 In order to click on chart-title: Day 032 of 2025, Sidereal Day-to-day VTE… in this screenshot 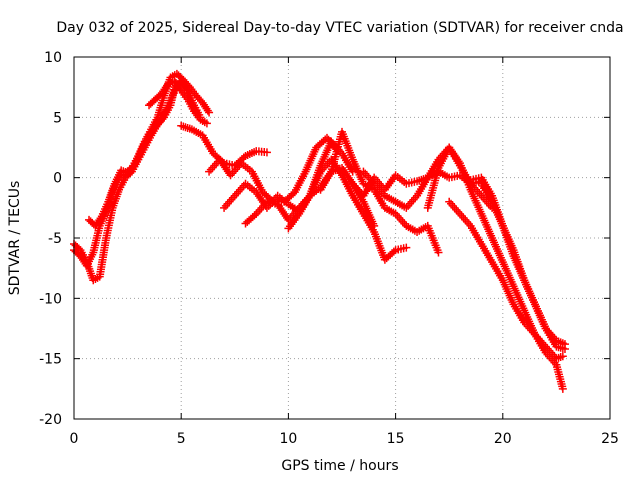, I will do `click(339, 28)`.